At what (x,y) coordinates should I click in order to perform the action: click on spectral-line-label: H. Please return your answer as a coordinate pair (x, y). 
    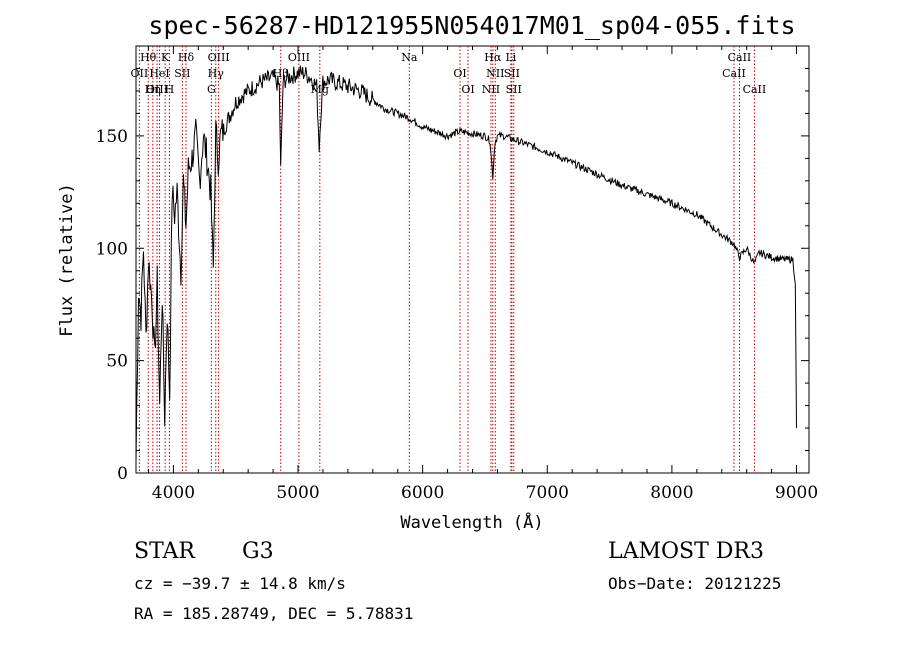
    Looking at the image, I should click on (170, 89).